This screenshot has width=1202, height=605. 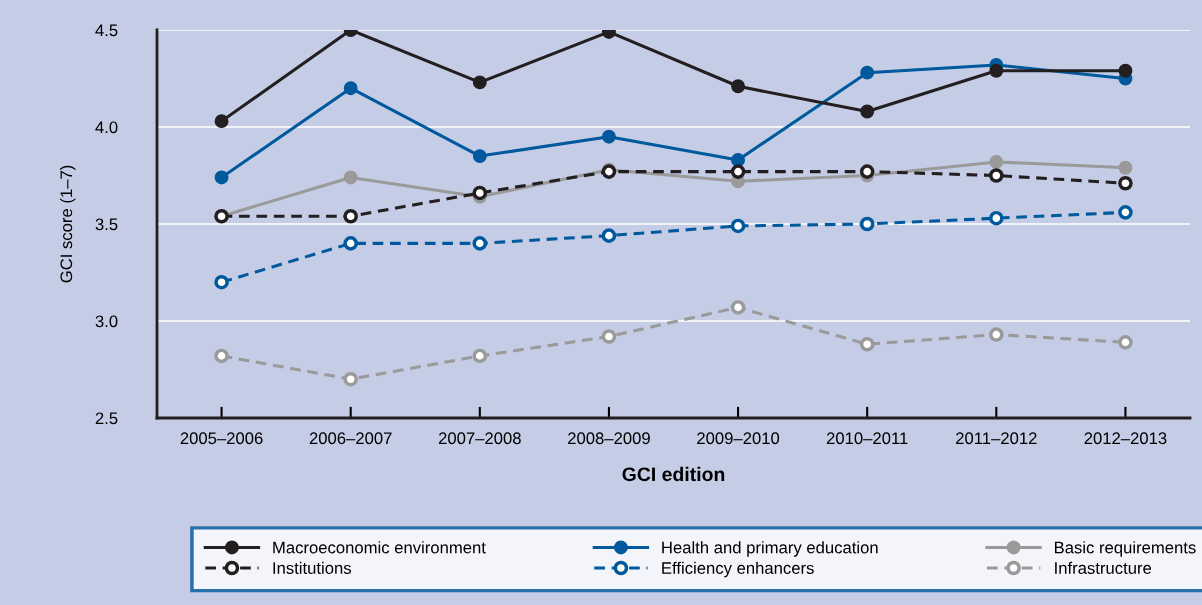 I want to click on x-tick-label: 2006–2007, so click(x=350, y=438).